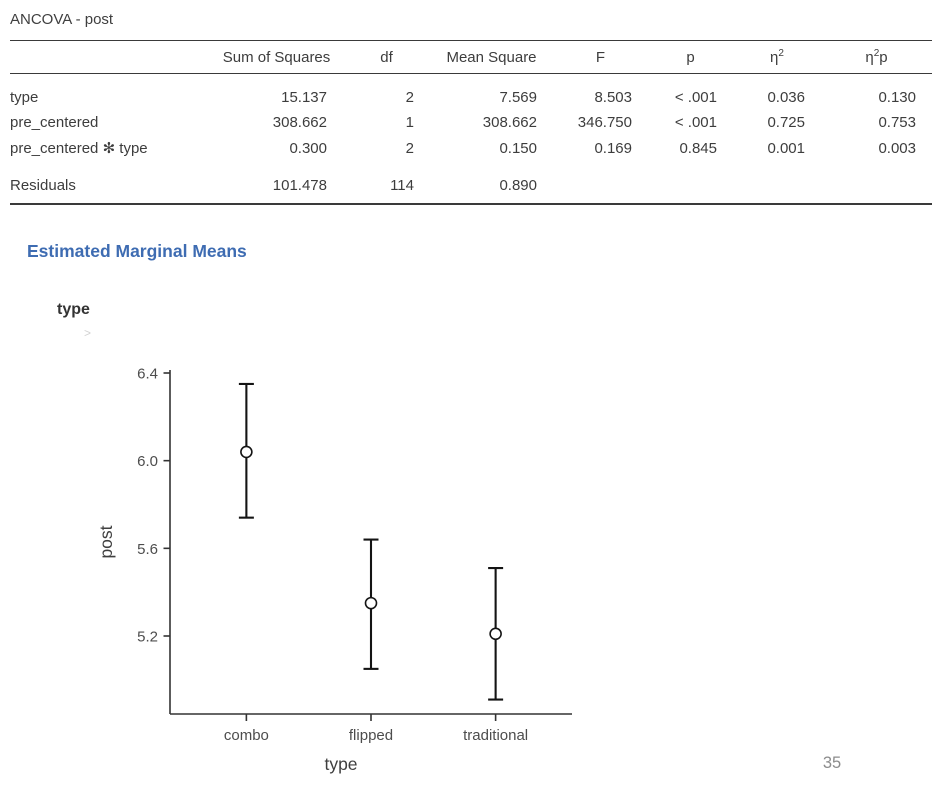  Describe the element at coordinates (340, 764) in the screenshot. I see `x-axis-title: type` at that location.